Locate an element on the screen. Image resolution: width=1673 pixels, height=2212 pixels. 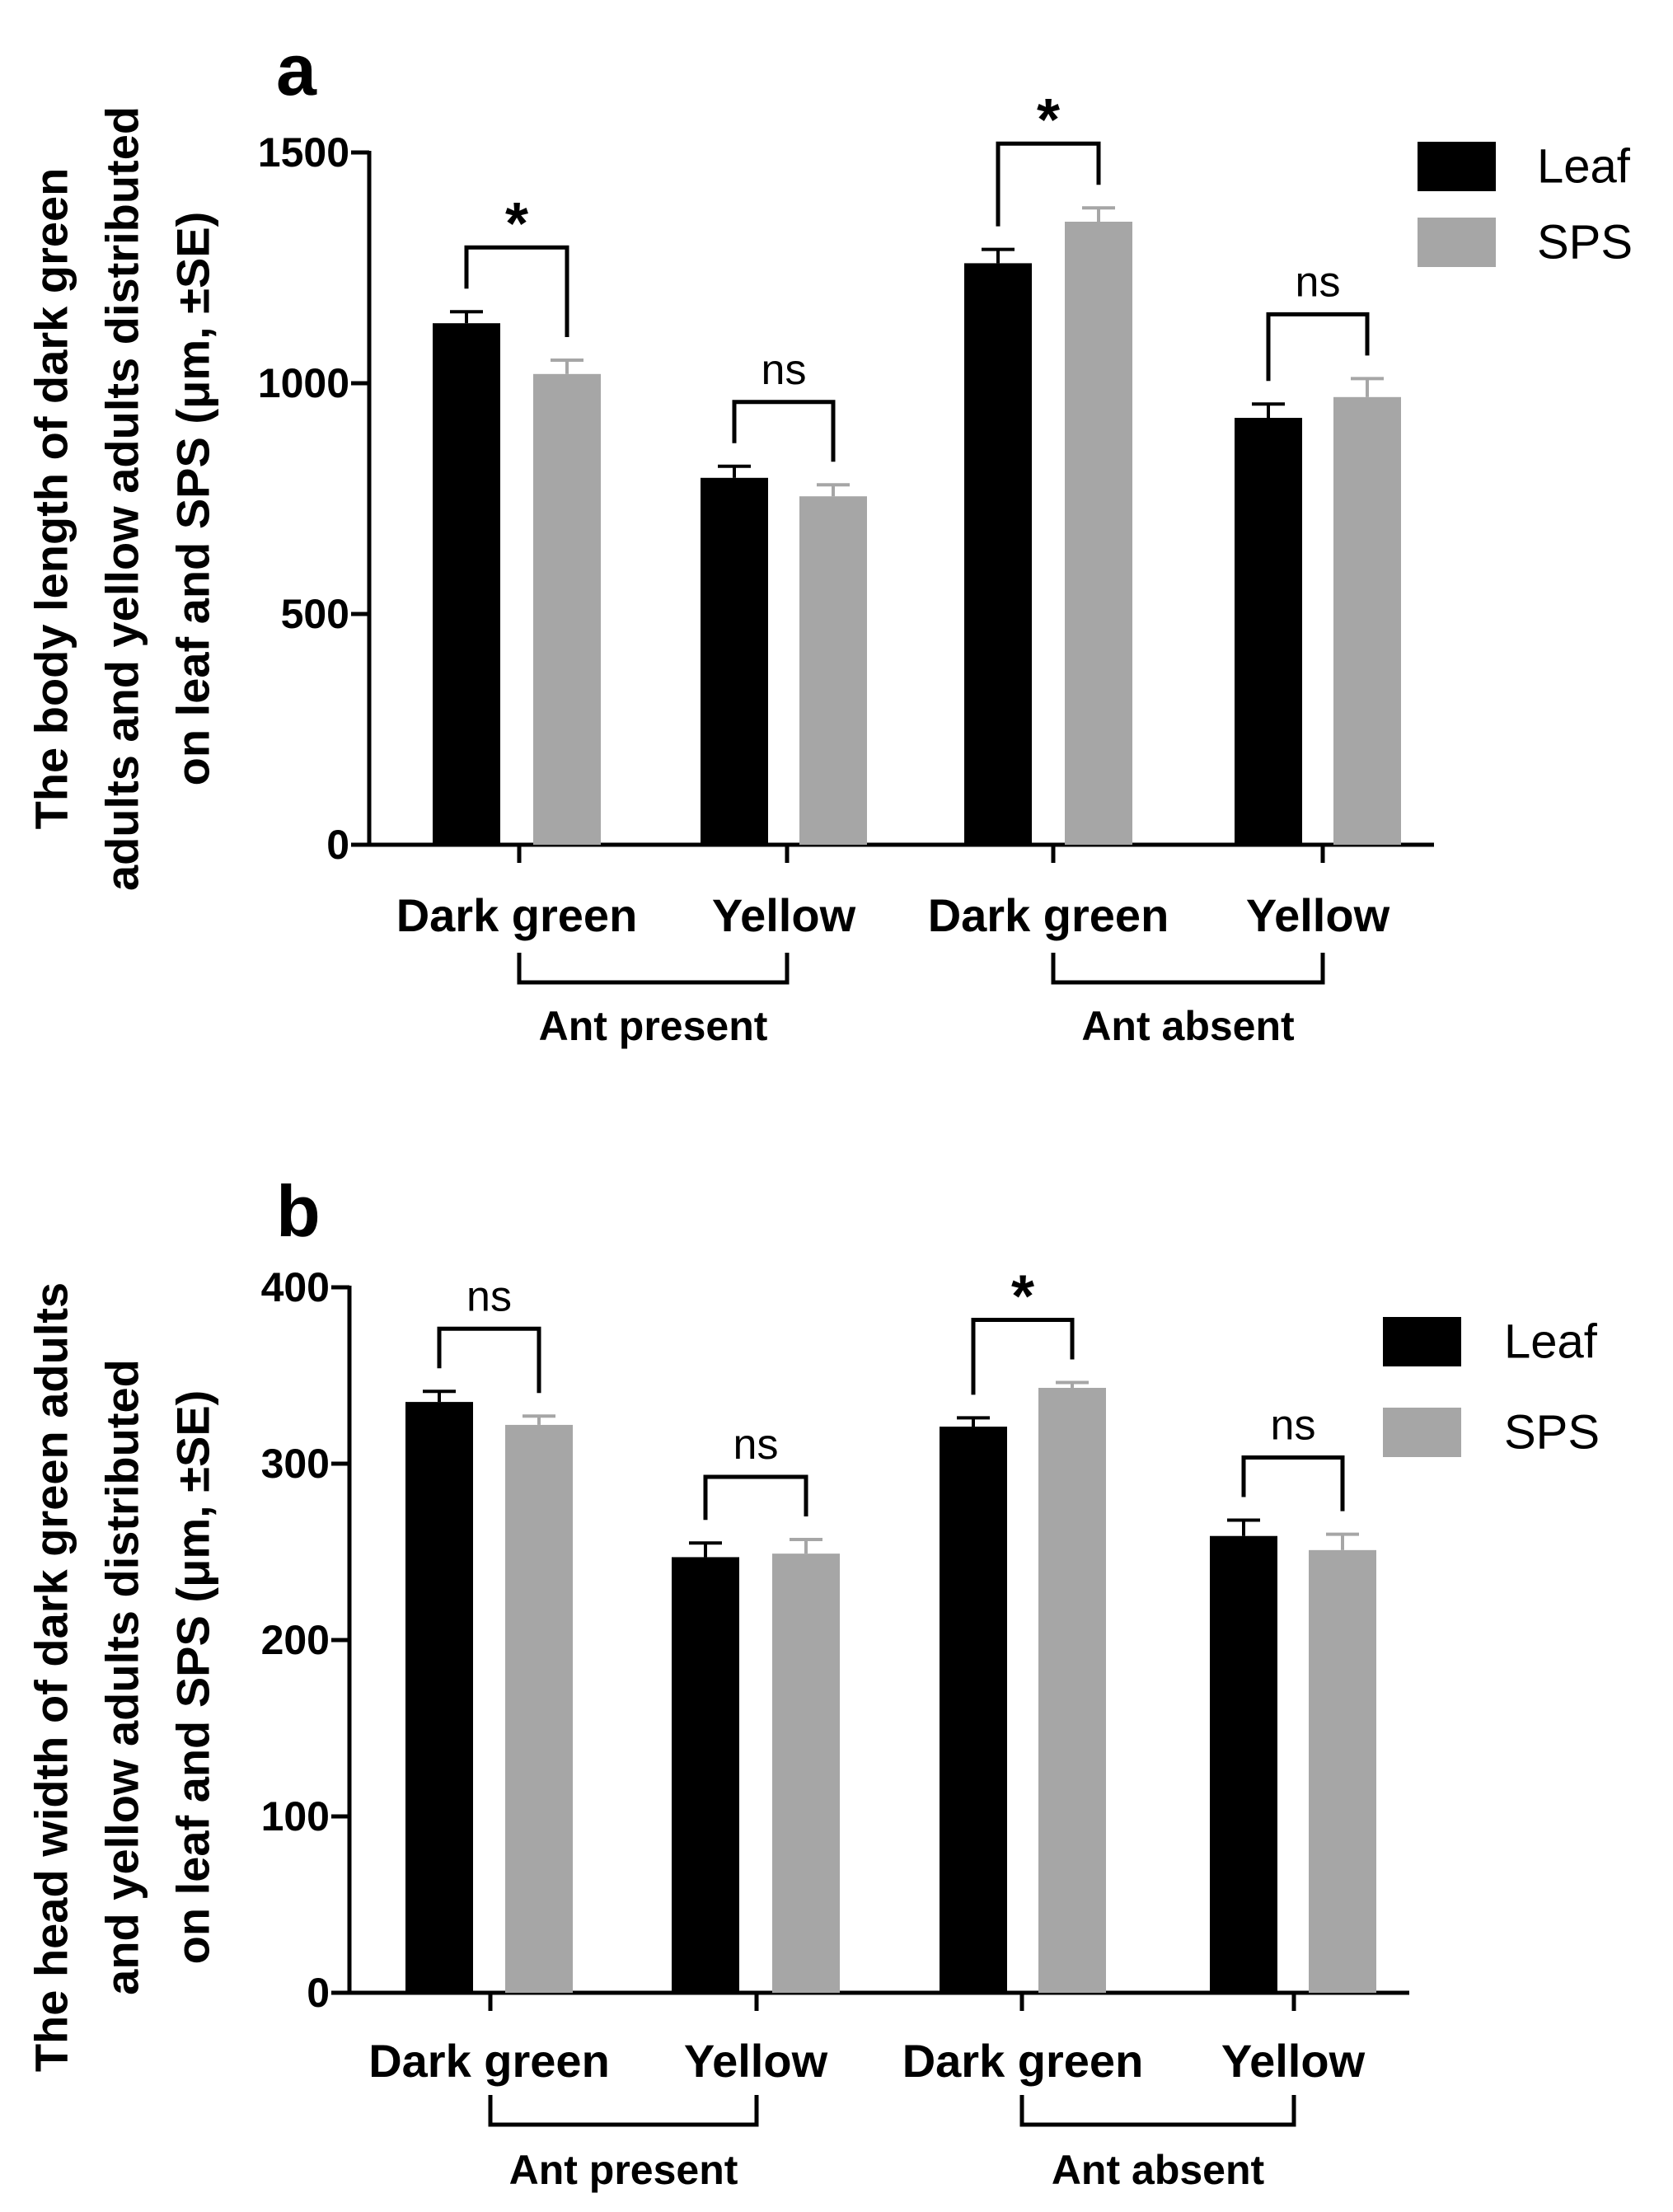
y-tick-label: 1000 is located at coordinates (303, 383).